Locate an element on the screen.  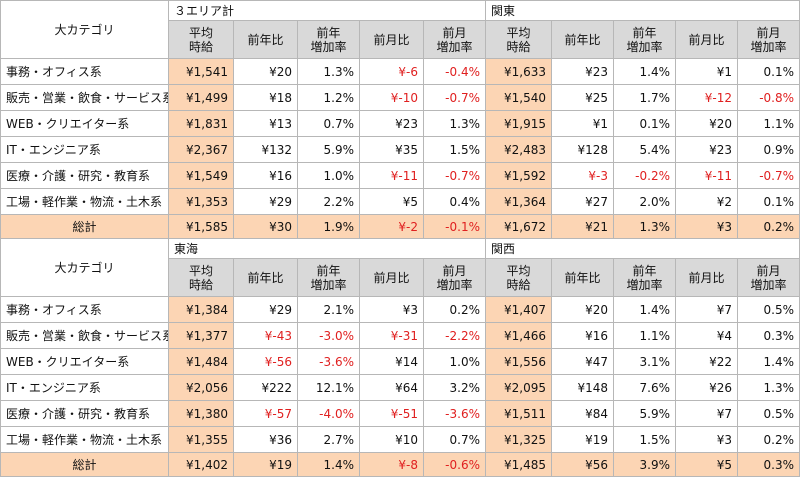
value-cell: ¥5 is located at coordinates (391, 201).